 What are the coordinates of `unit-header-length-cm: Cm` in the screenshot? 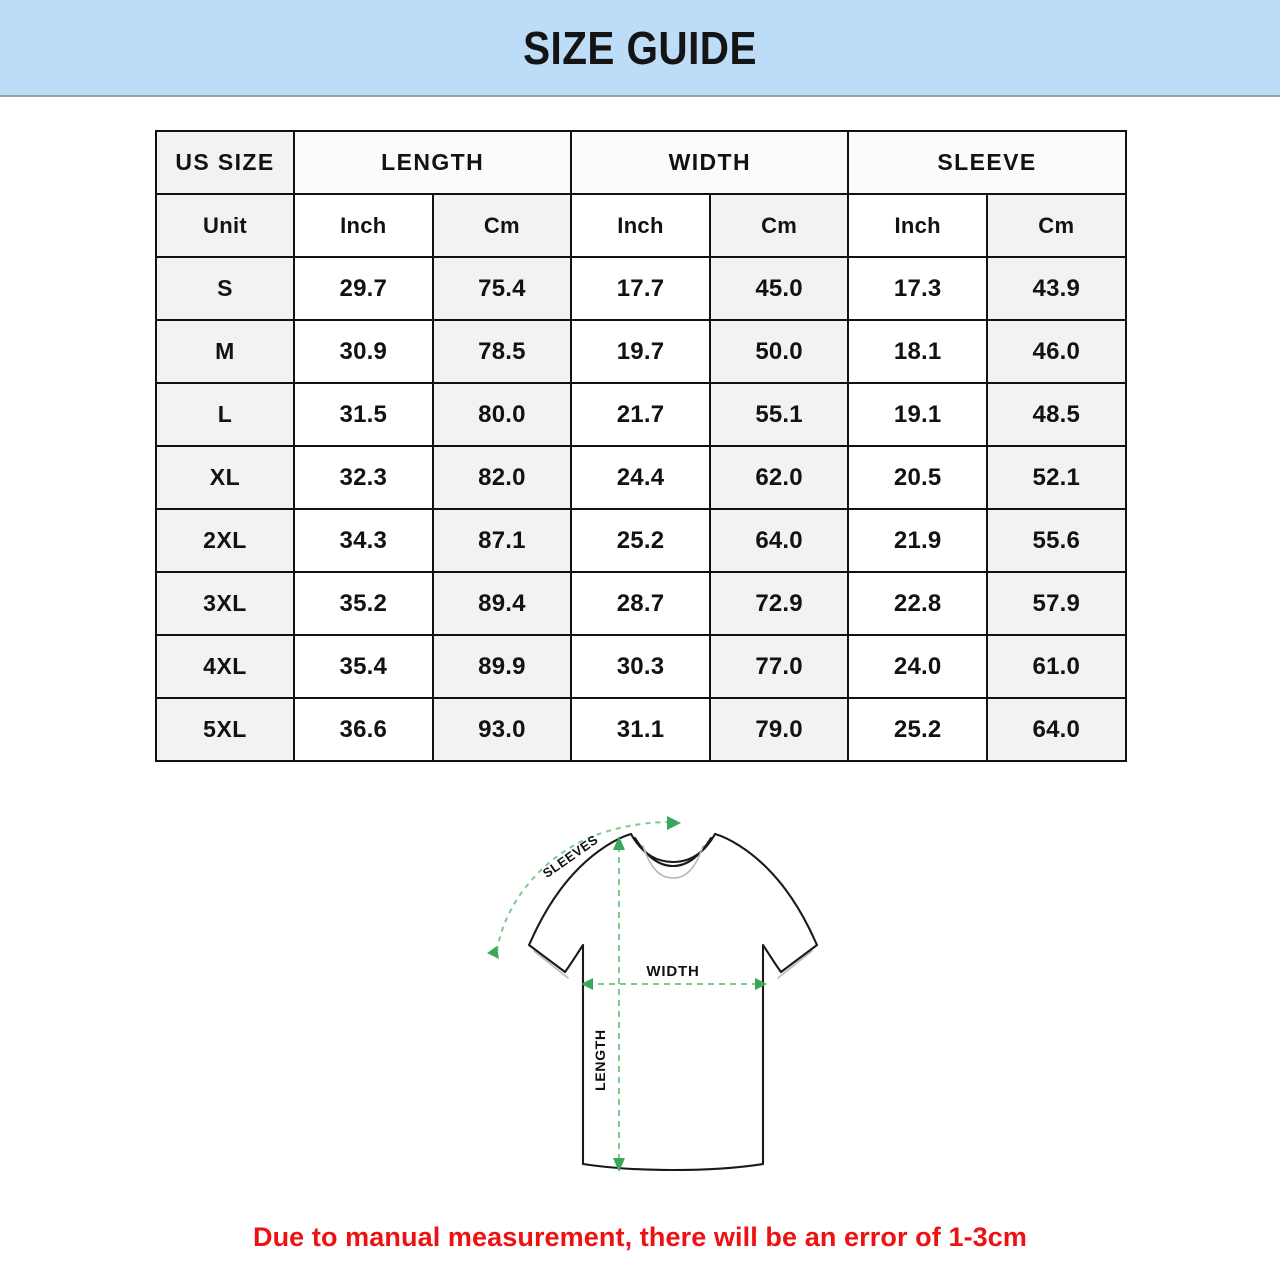 It's located at (502, 225).